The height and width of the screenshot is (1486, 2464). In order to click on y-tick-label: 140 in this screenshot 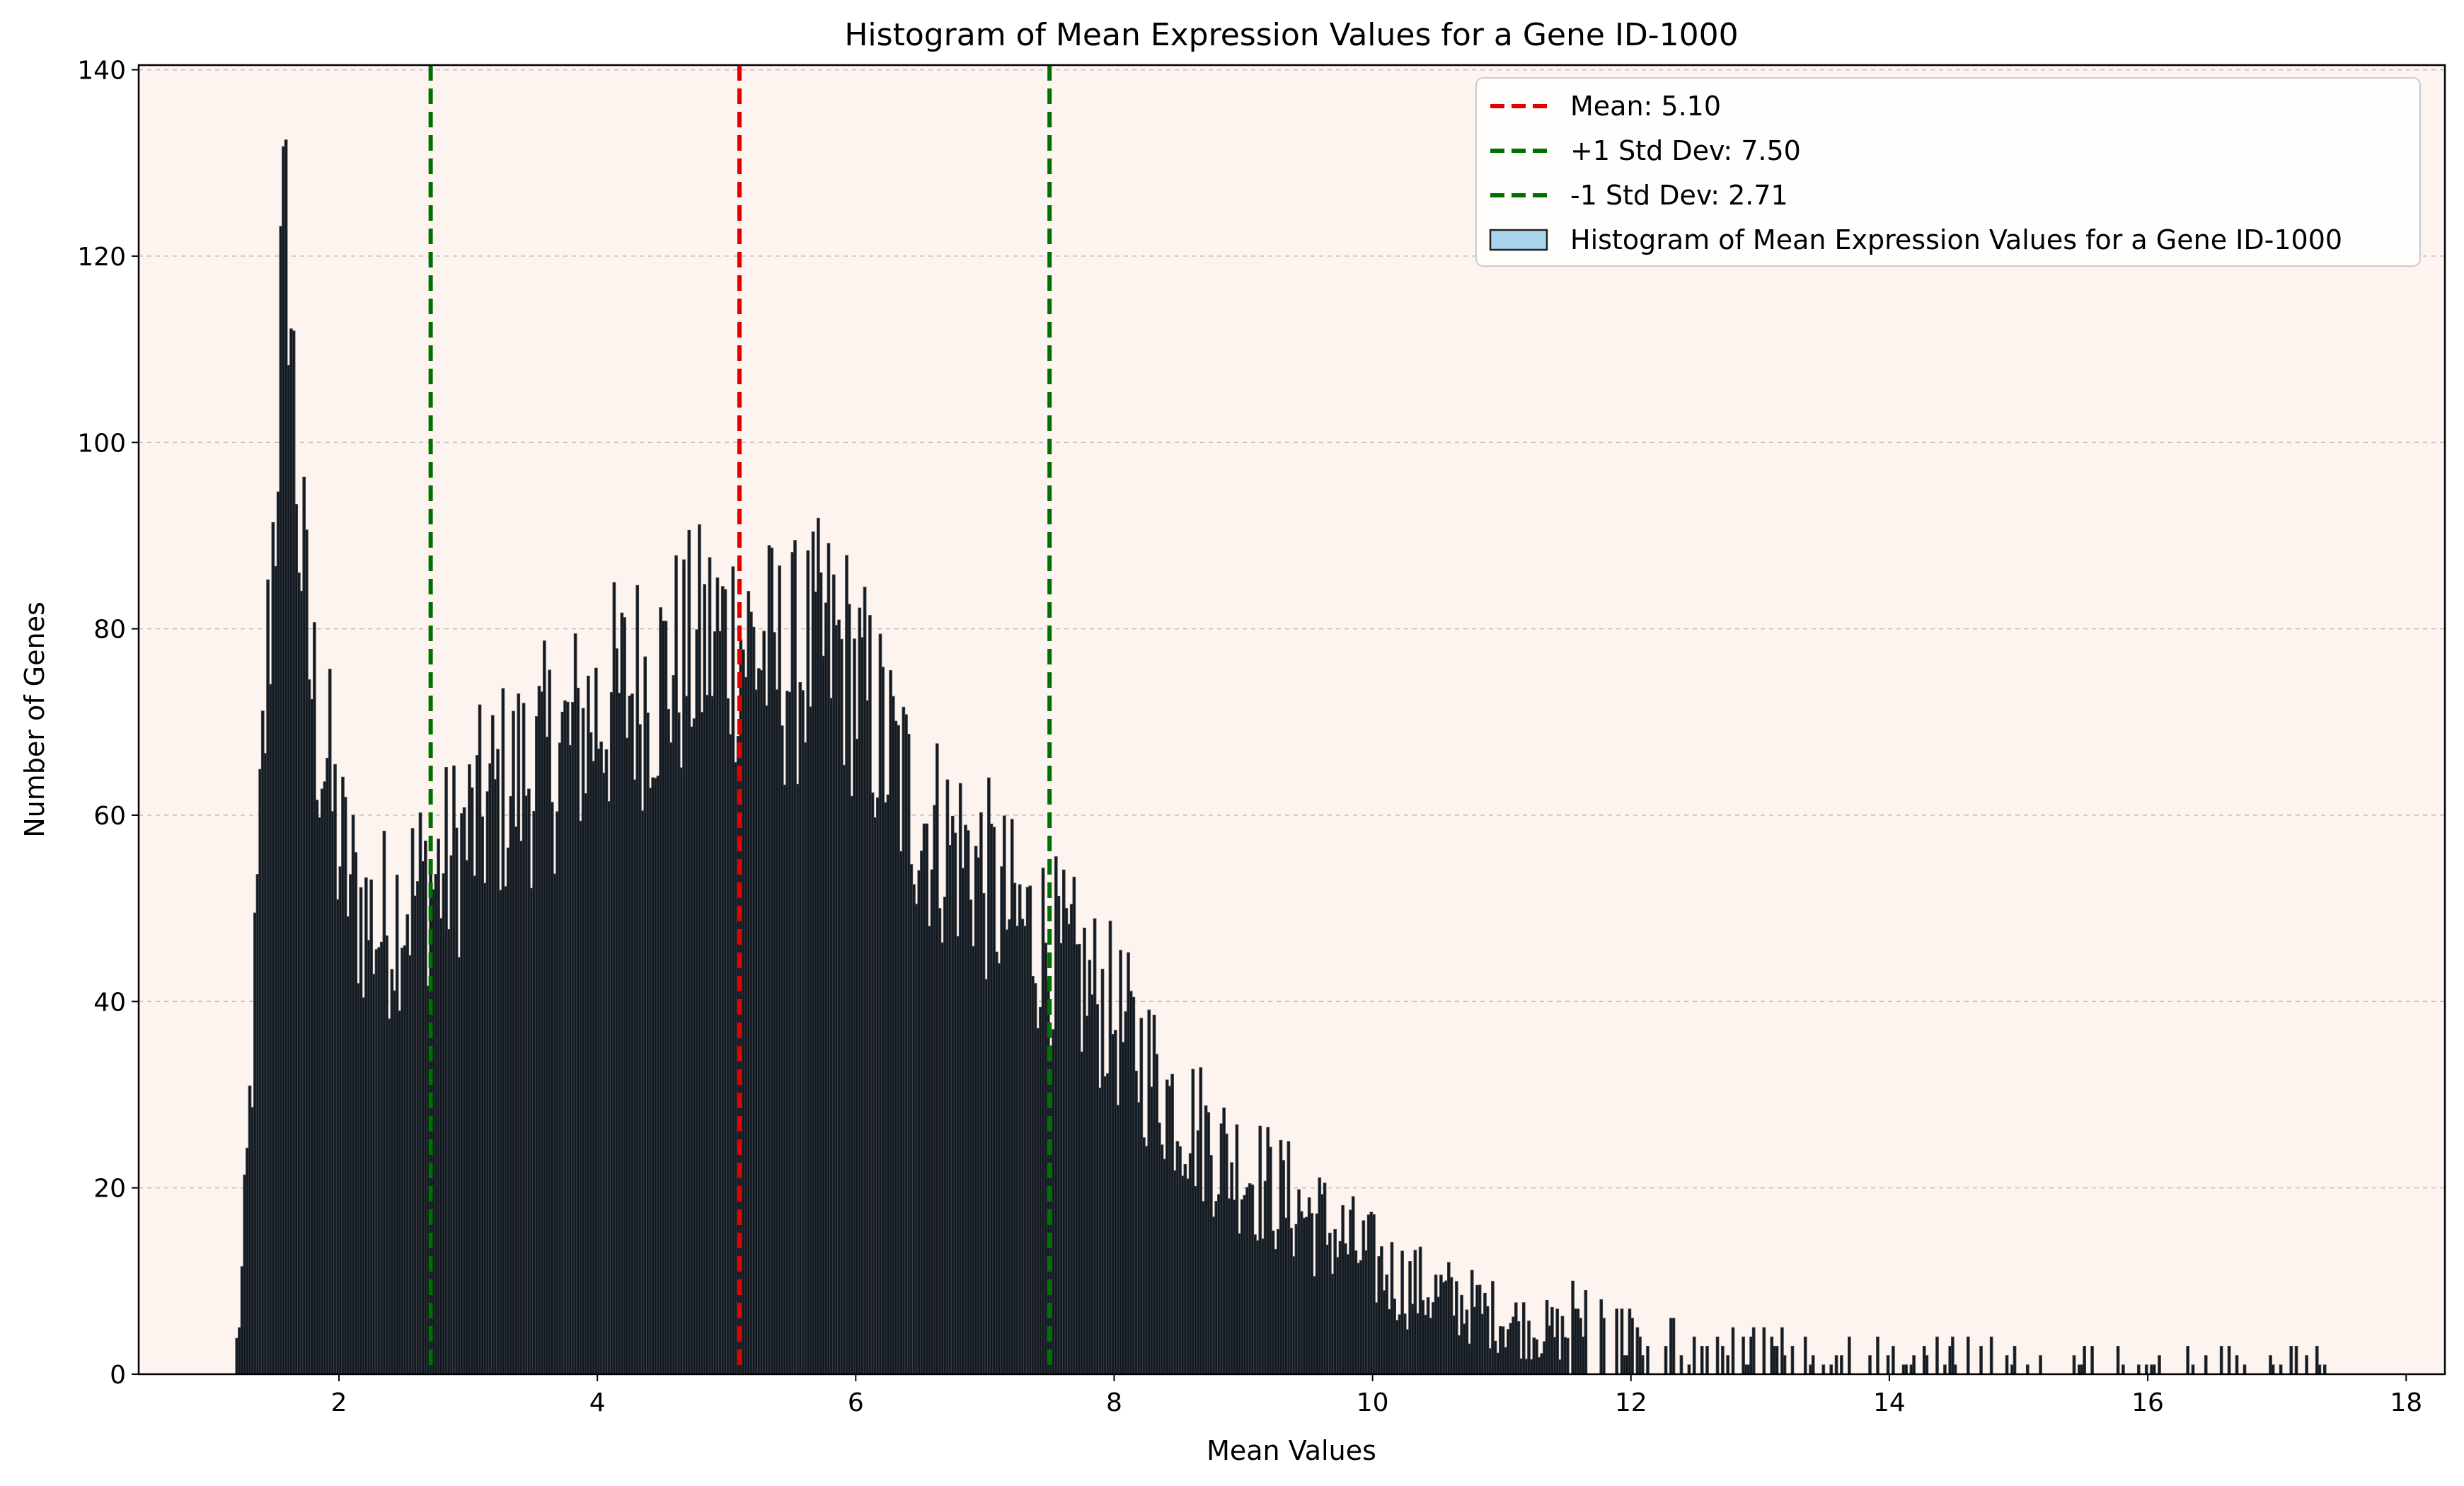, I will do `click(101, 71)`.